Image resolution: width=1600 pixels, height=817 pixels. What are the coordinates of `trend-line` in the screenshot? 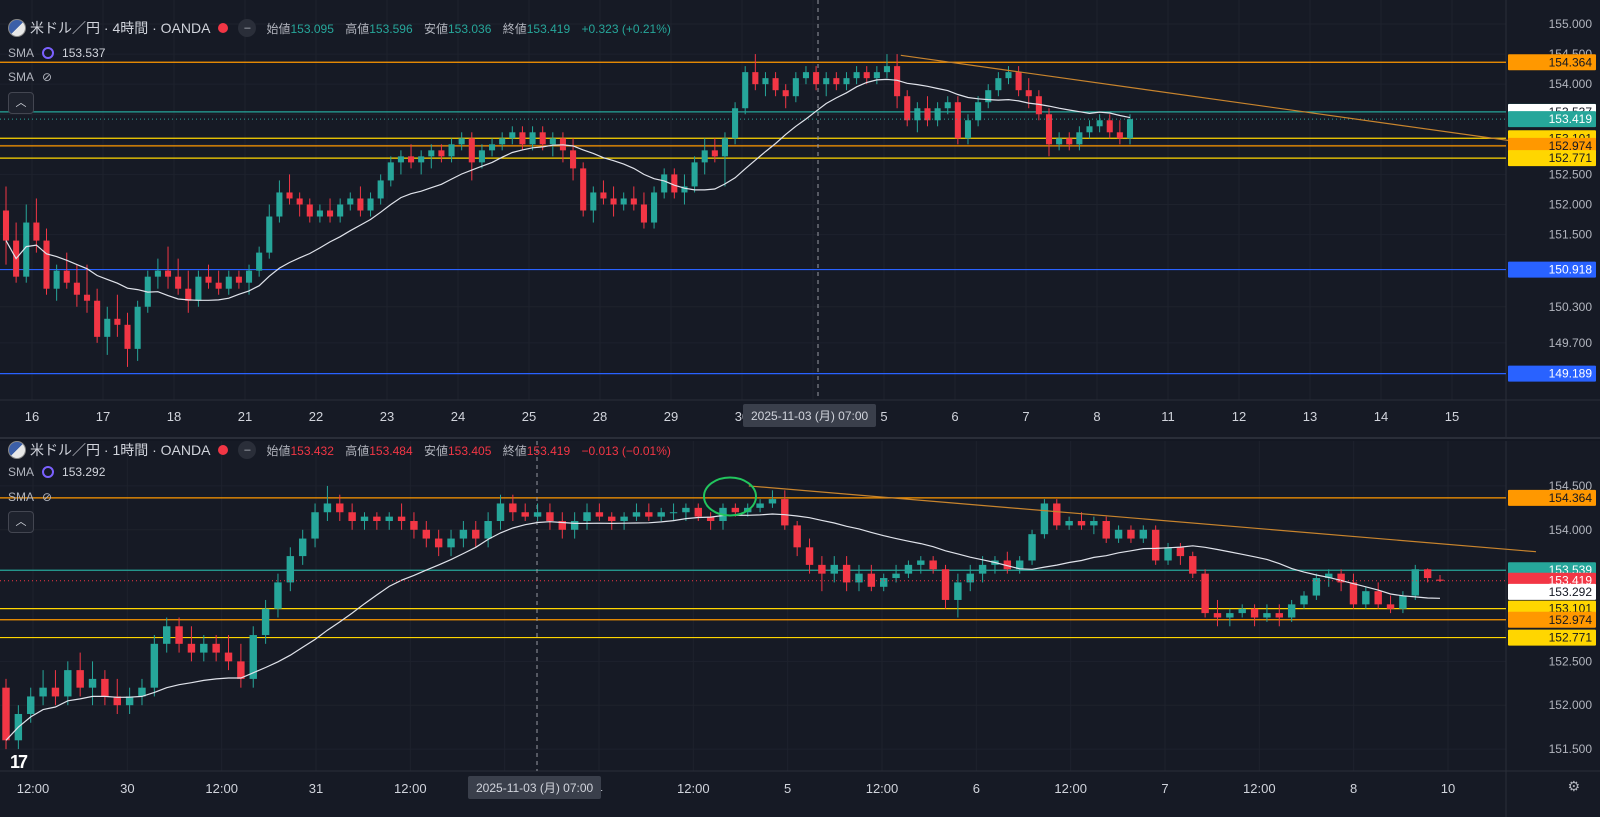 It's located at (1142, 519).